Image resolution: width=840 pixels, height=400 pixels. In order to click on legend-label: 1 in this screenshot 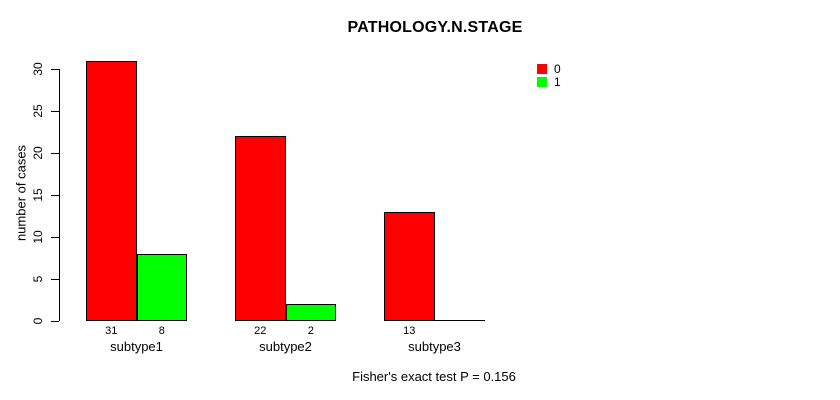, I will do `click(557, 82)`.